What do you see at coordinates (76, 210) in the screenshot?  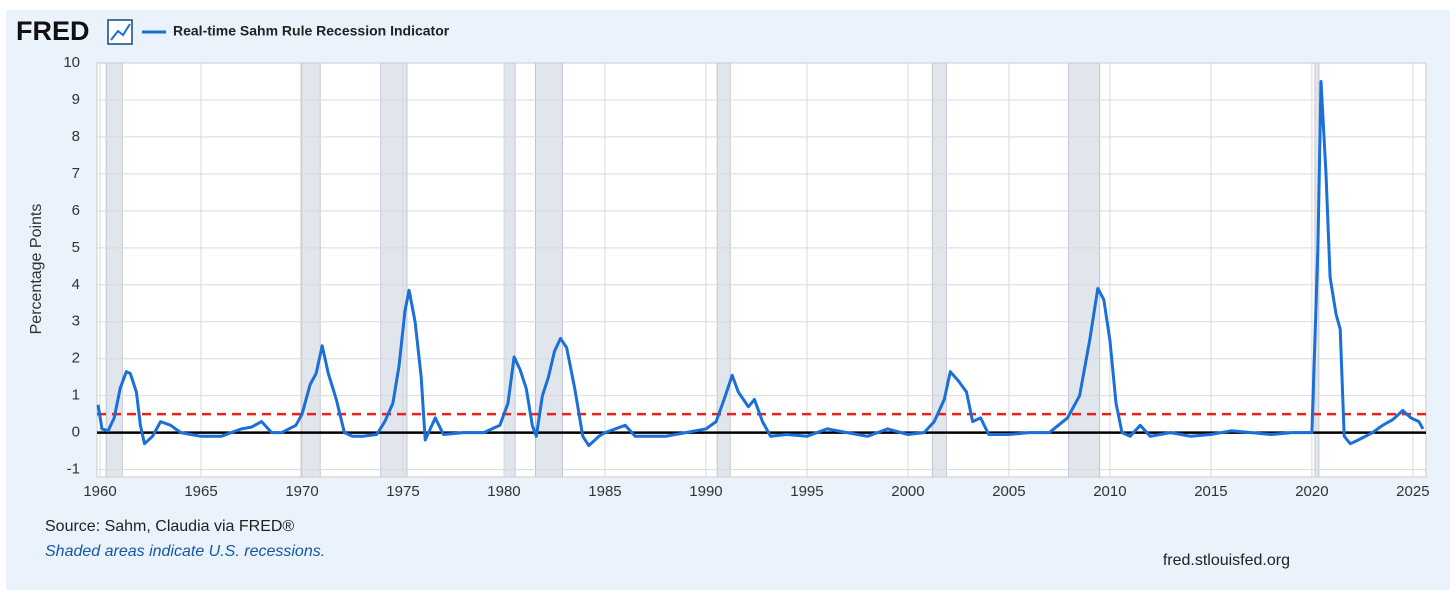 I see `y-tick-label: 6` at bounding box center [76, 210].